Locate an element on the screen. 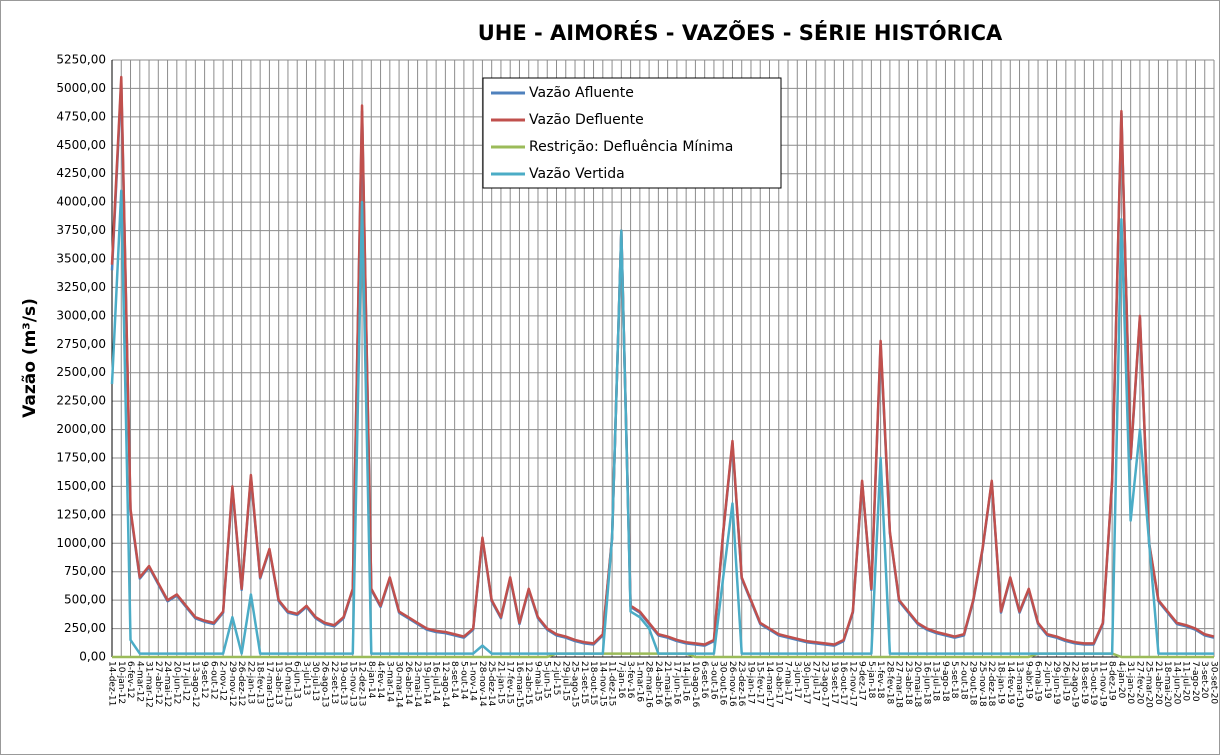  legend-box is located at coordinates (632, 133).